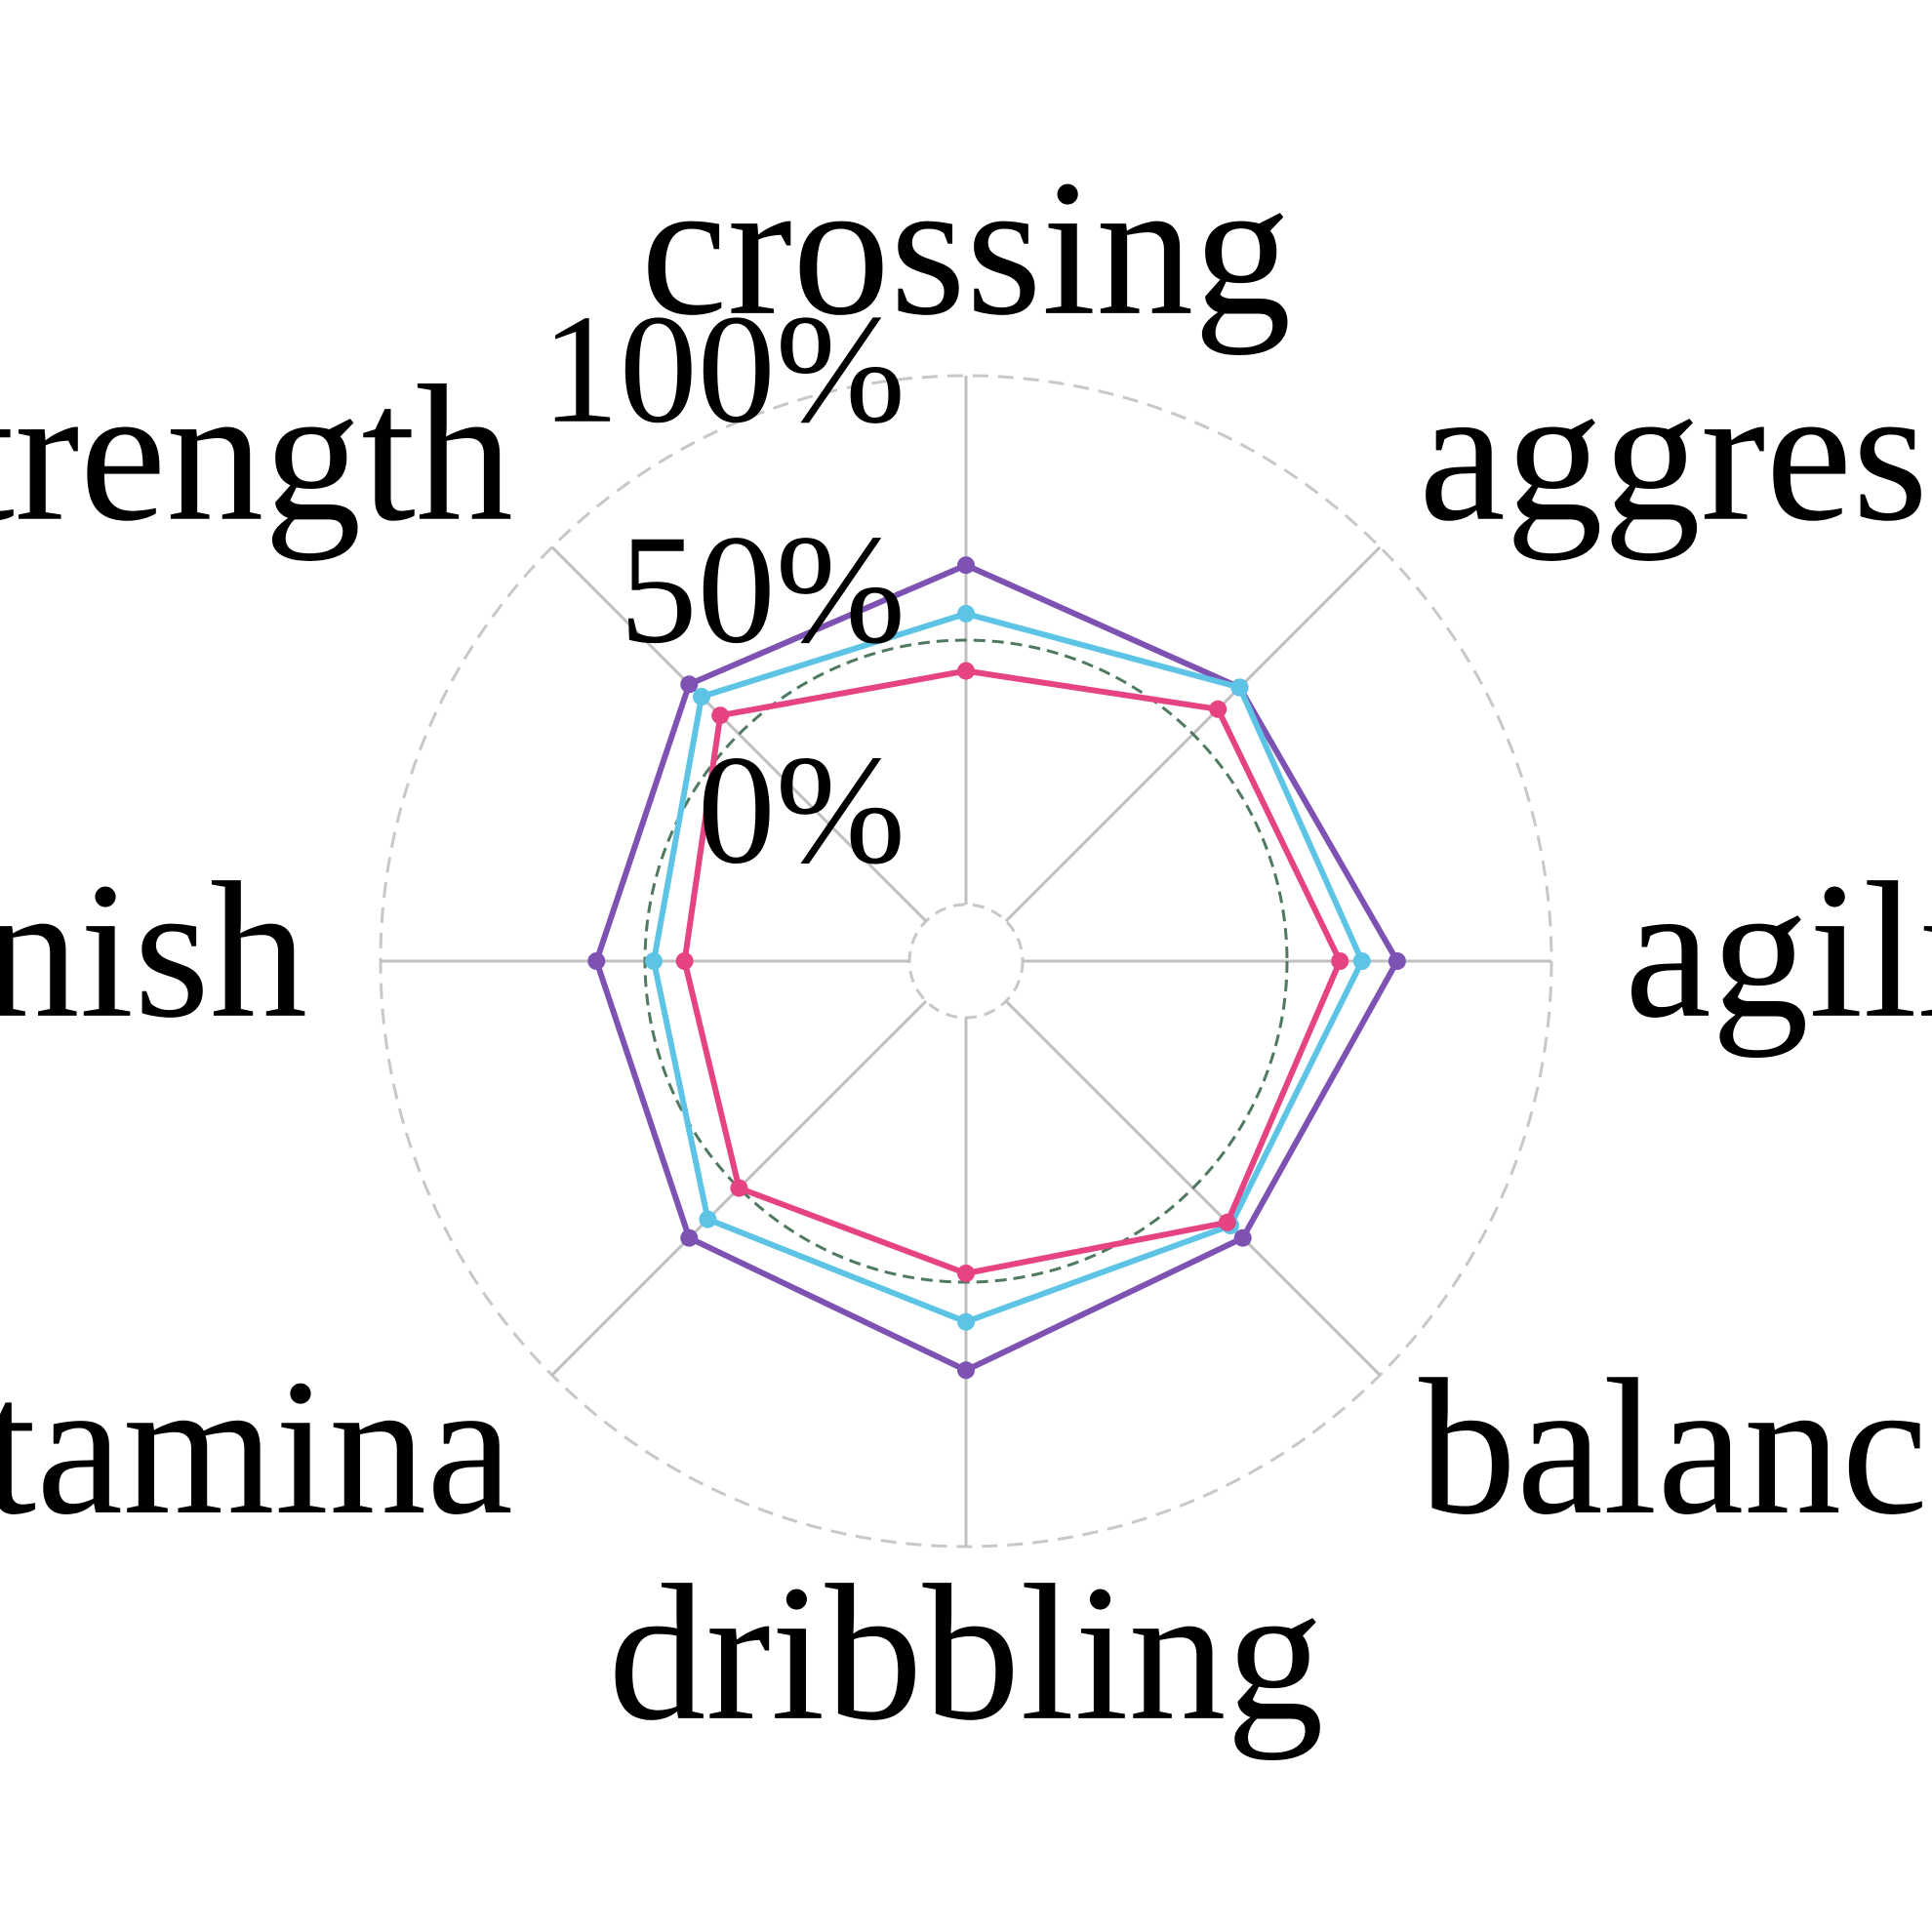 The image size is (1932, 1932). What do you see at coordinates (966, 1370) in the screenshot?
I see `series-1-point-dribbling` at bounding box center [966, 1370].